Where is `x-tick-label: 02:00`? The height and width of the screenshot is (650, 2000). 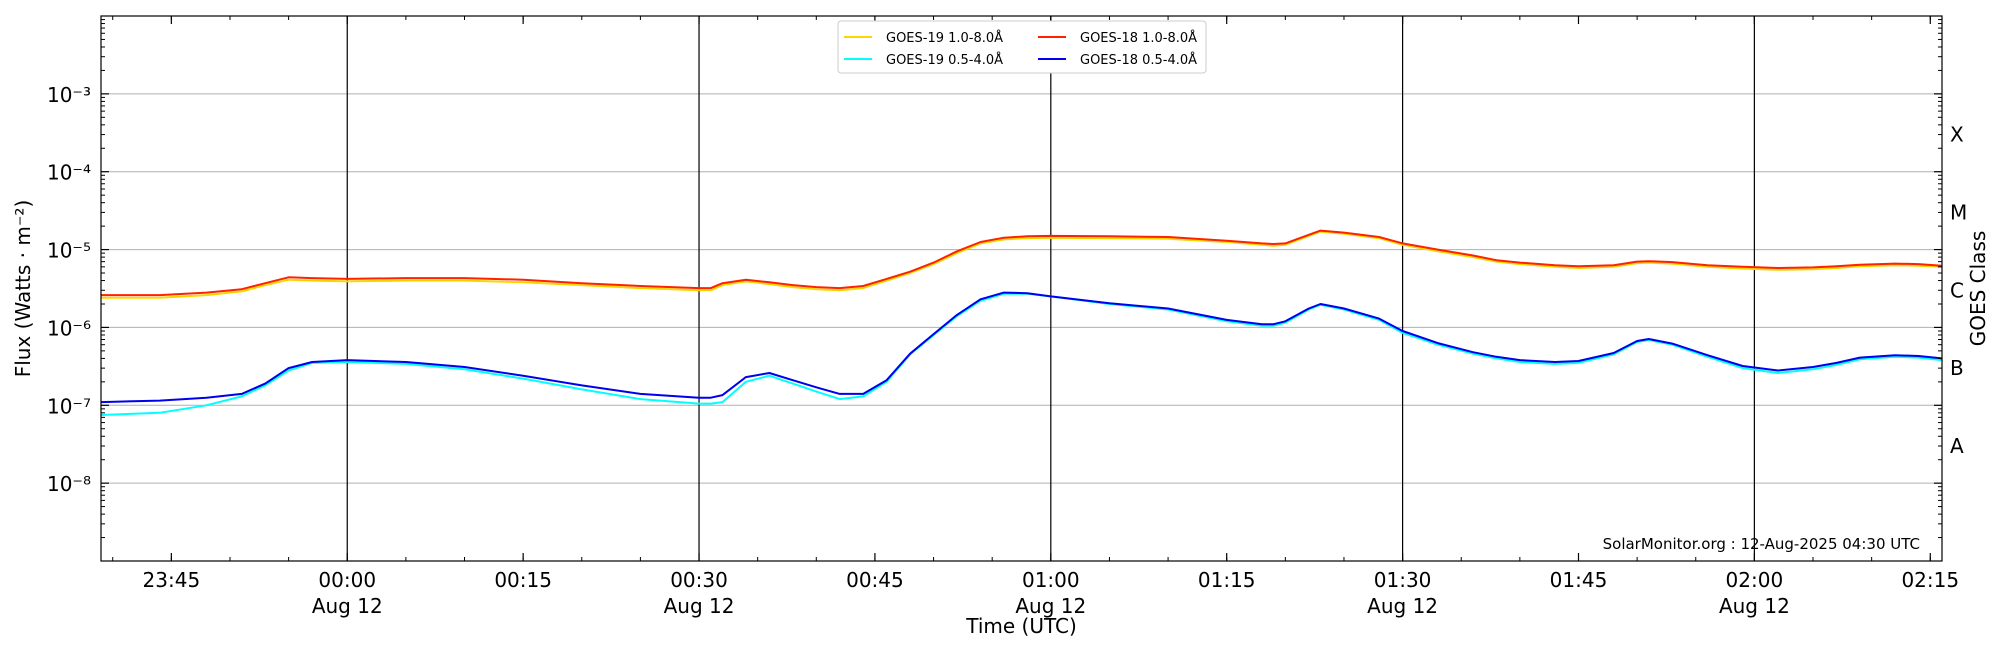
x-tick-label: 02:00 is located at coordinates (1755, 580).